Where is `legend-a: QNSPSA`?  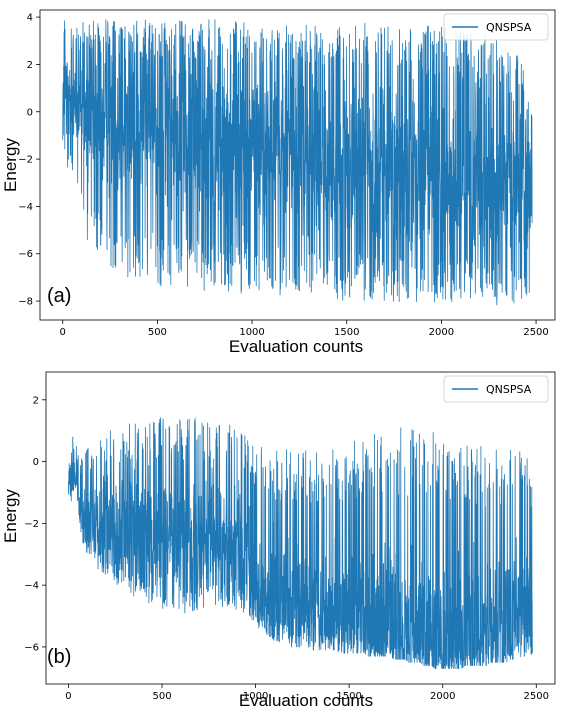
legend-a: QNSPSA is located at coordinates (496, 27).